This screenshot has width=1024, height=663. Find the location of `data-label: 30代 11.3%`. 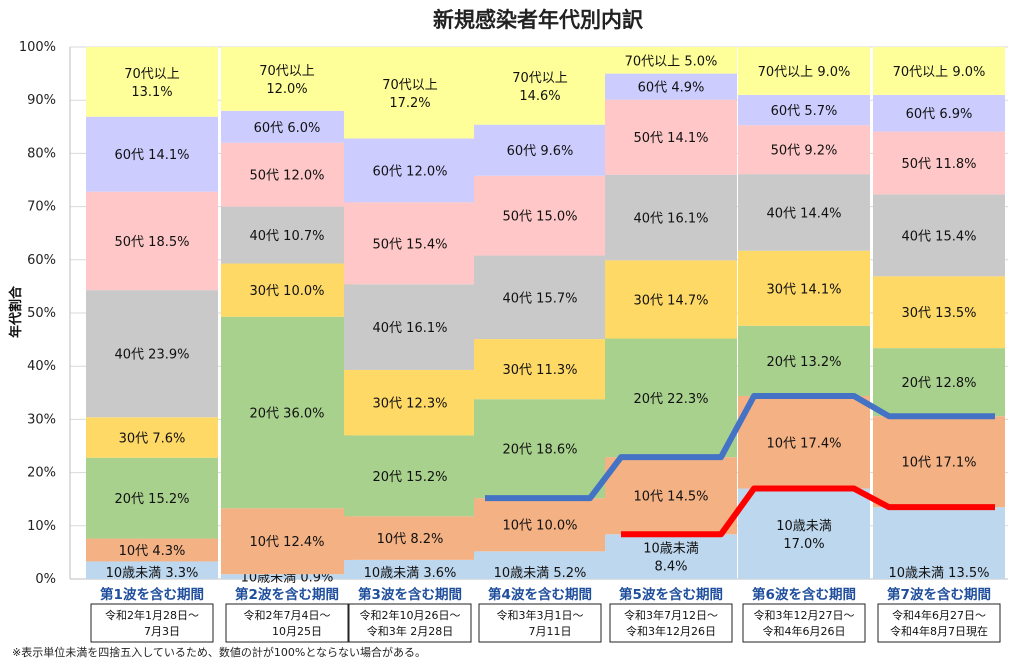

data-label: 30代 11.3% is located at coordinates (540, 370).